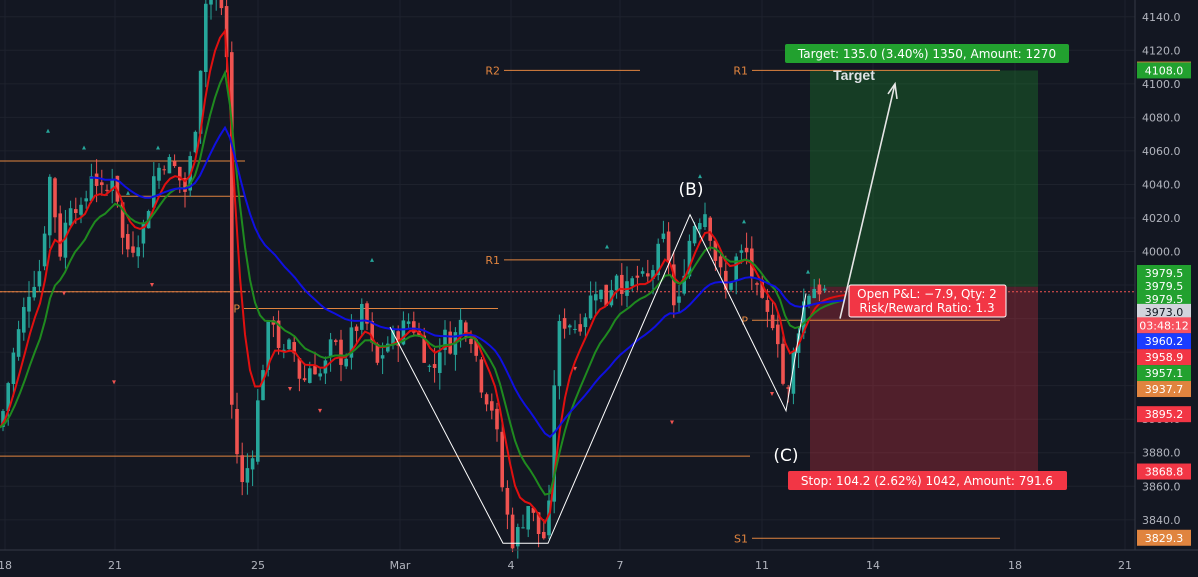  What do you see at coordinates (599, 560) in the screenshot?
I see `time-axis: 18 21 25 Mar 4 7 11 14 18 21` at bounding box center [599, 560].